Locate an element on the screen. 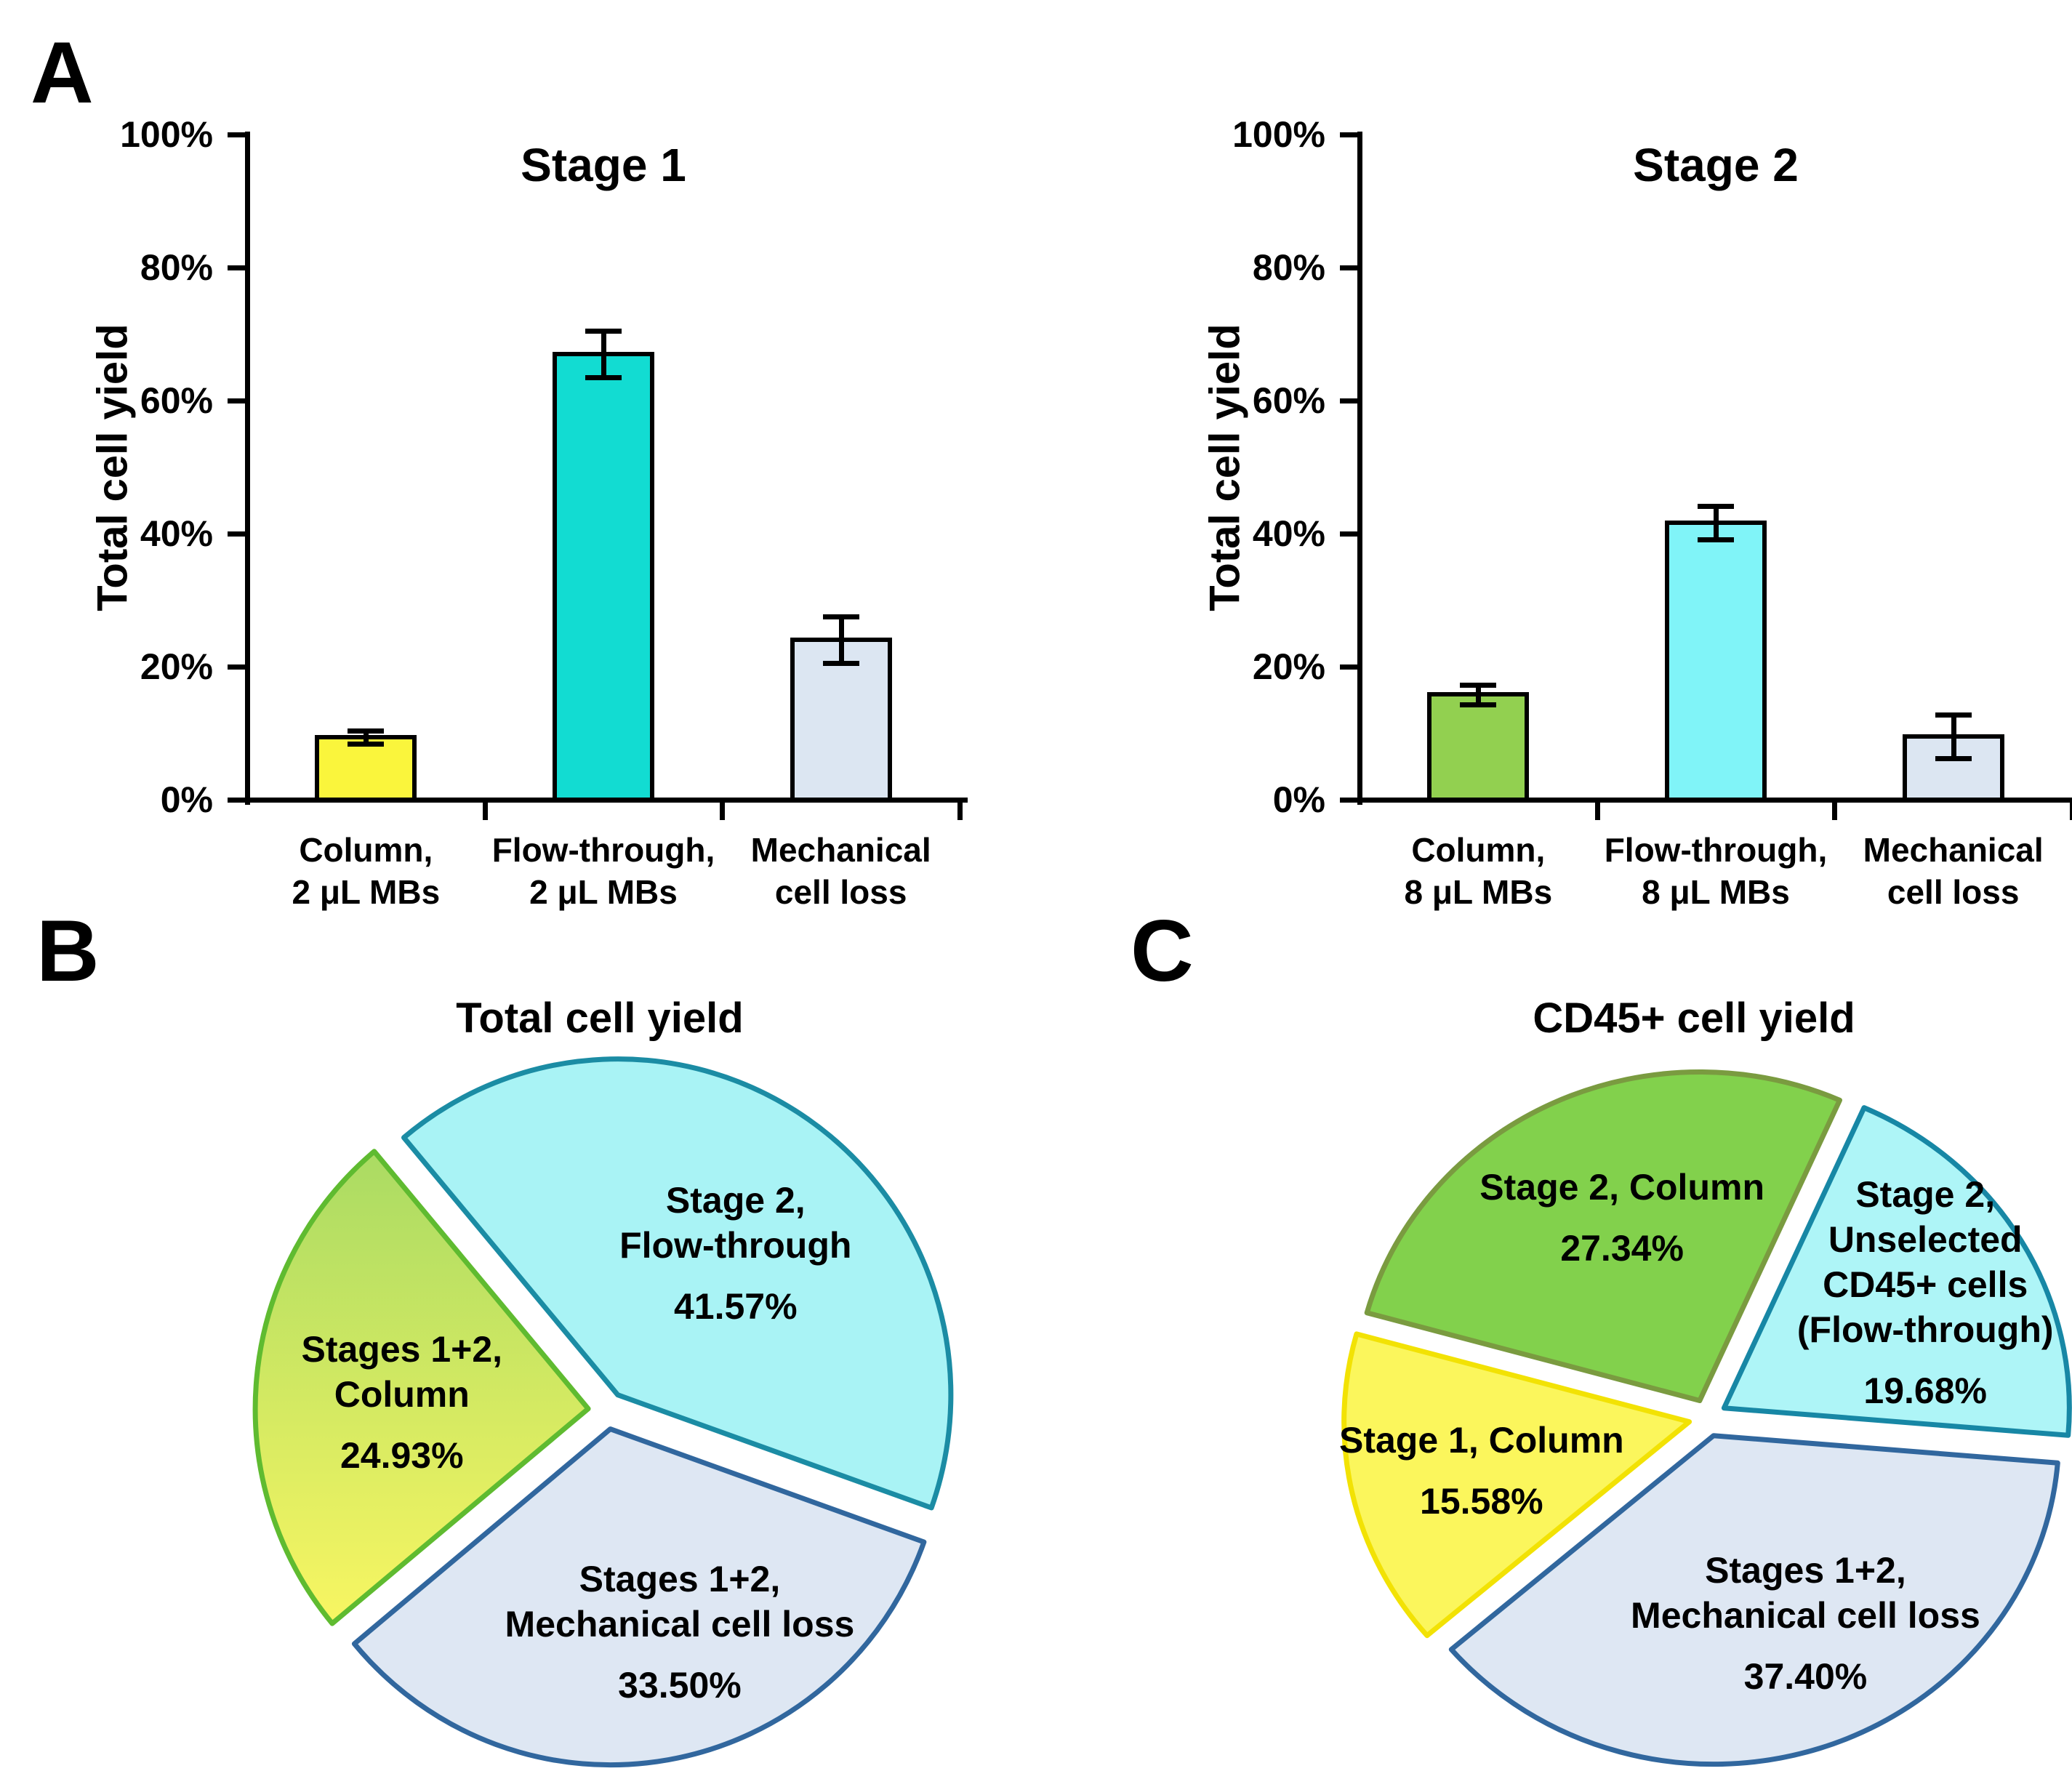  y-tick-label: 80% is located at coordinates (1288, 267).